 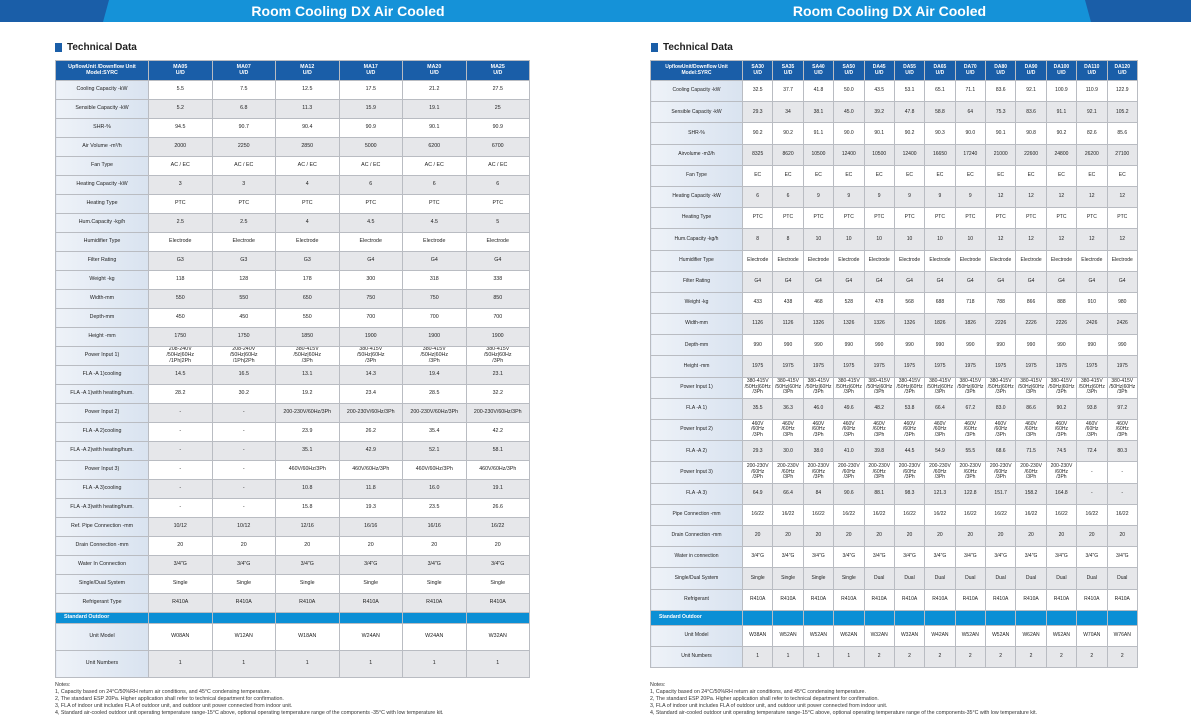 What do you see at coordinates (497, 527) in the screenshot?
I see `table-cell: 16/22` at bounding box center [497, 527].